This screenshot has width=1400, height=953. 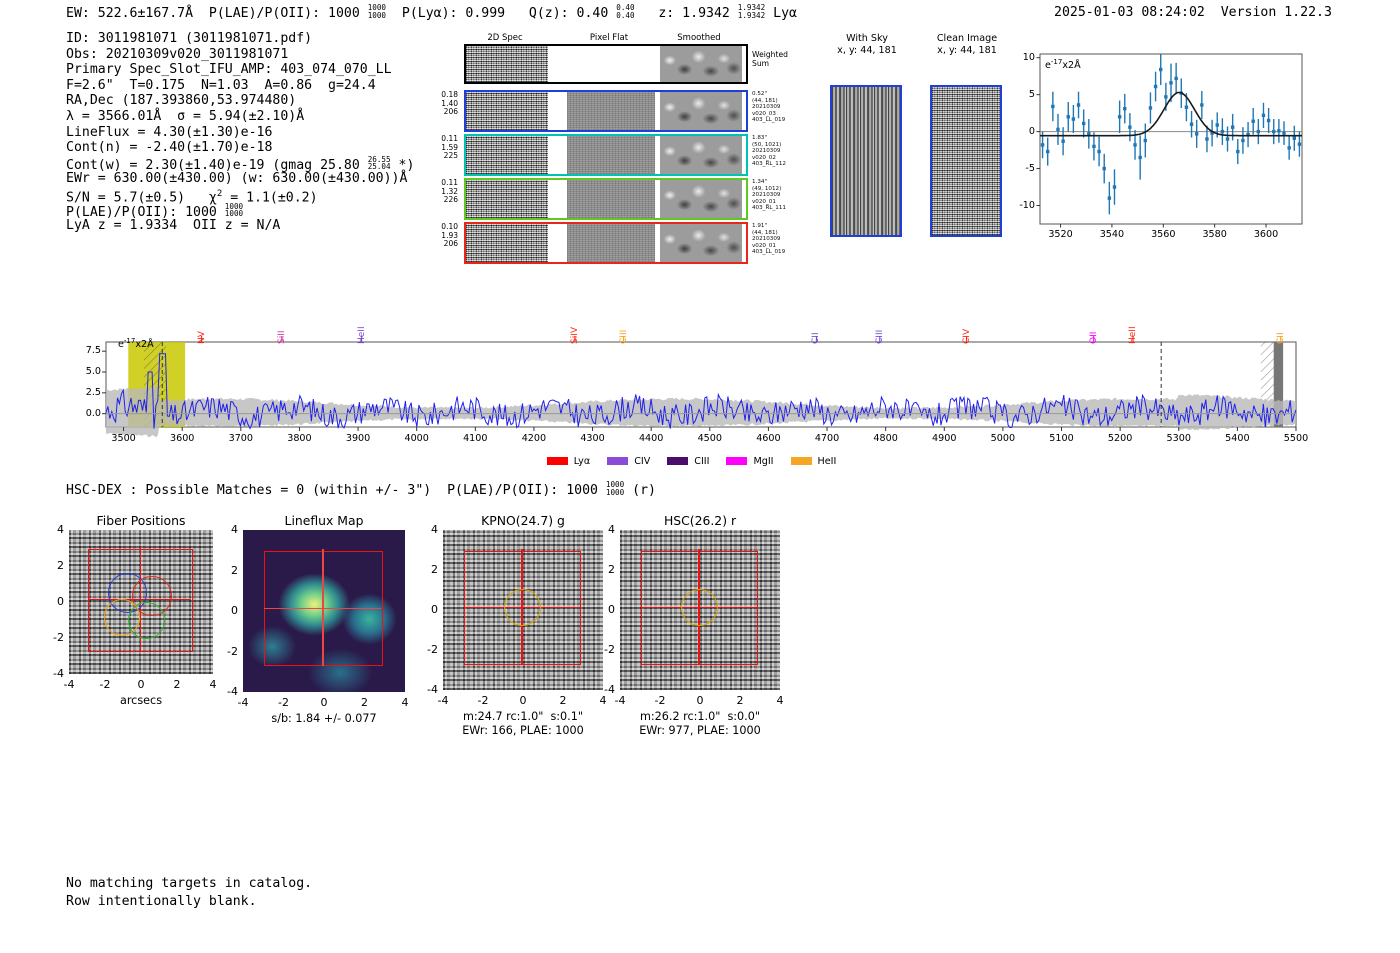 I want to click on cutout-ytick: 0, so click(x=60, y=601).